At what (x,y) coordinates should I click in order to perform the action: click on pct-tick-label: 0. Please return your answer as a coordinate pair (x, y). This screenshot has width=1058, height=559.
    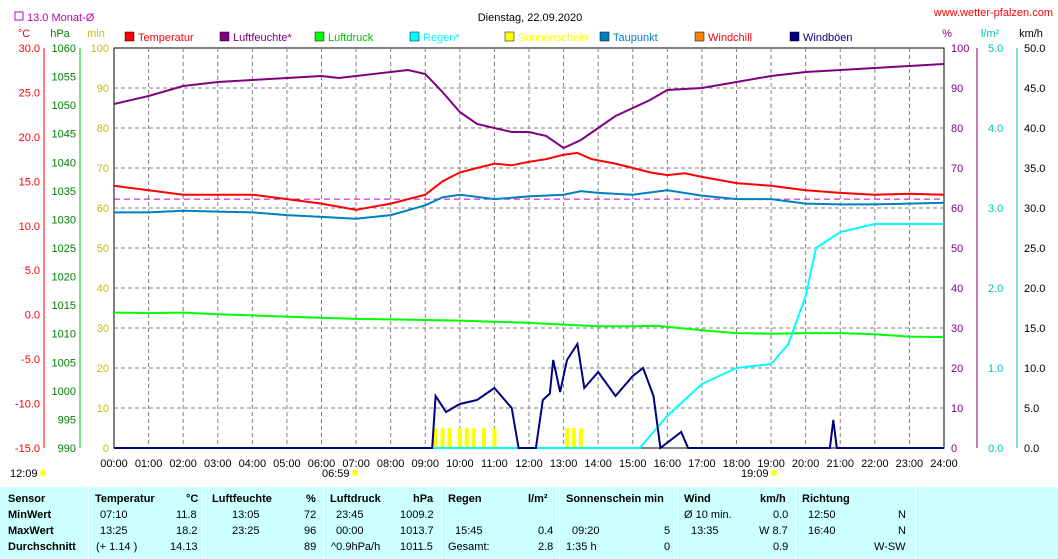
    Looking at the image, I should click on (954, 449).